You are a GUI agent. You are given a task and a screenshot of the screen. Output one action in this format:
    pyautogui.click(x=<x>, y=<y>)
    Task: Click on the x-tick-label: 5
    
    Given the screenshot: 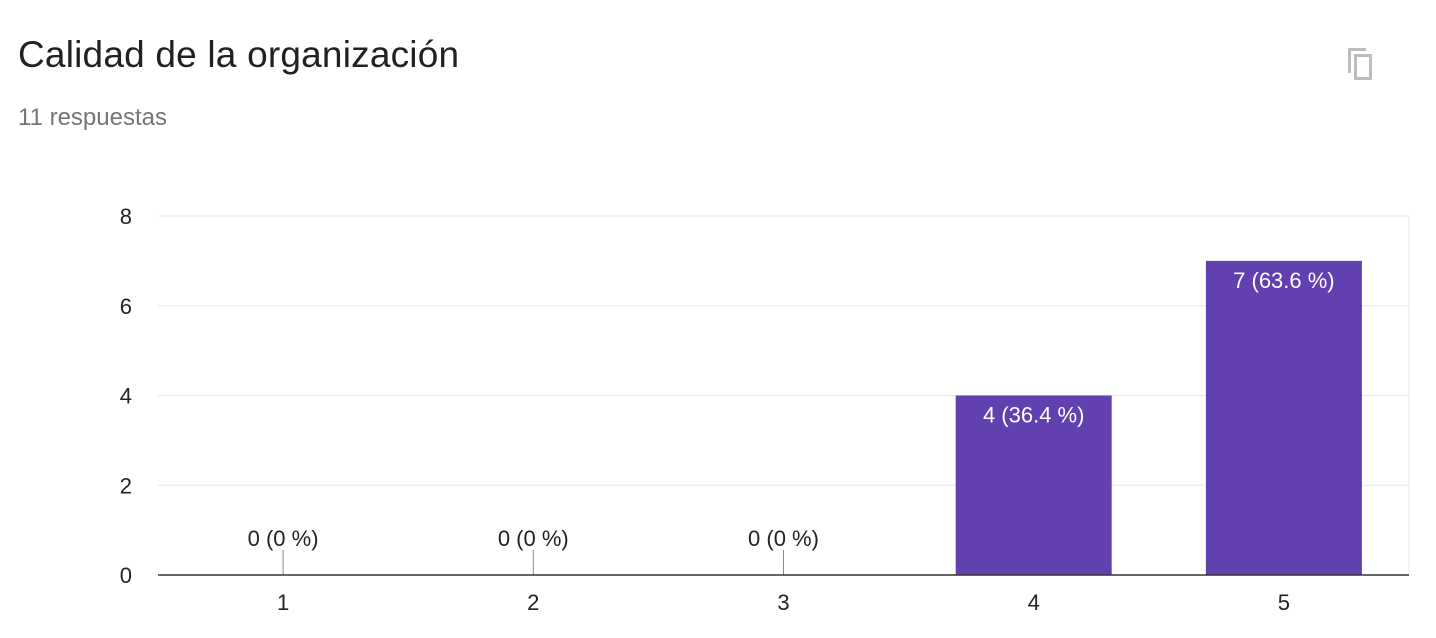 What is the action you would take?
    pyautogui.click(x=1284, y=602)
    